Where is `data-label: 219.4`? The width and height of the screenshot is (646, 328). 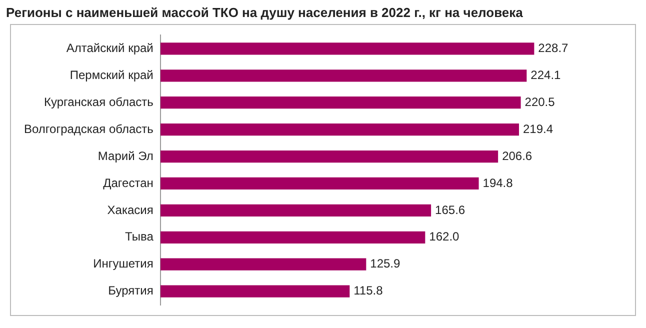 data-label: 219.4 is located at coordinates (538, 129).